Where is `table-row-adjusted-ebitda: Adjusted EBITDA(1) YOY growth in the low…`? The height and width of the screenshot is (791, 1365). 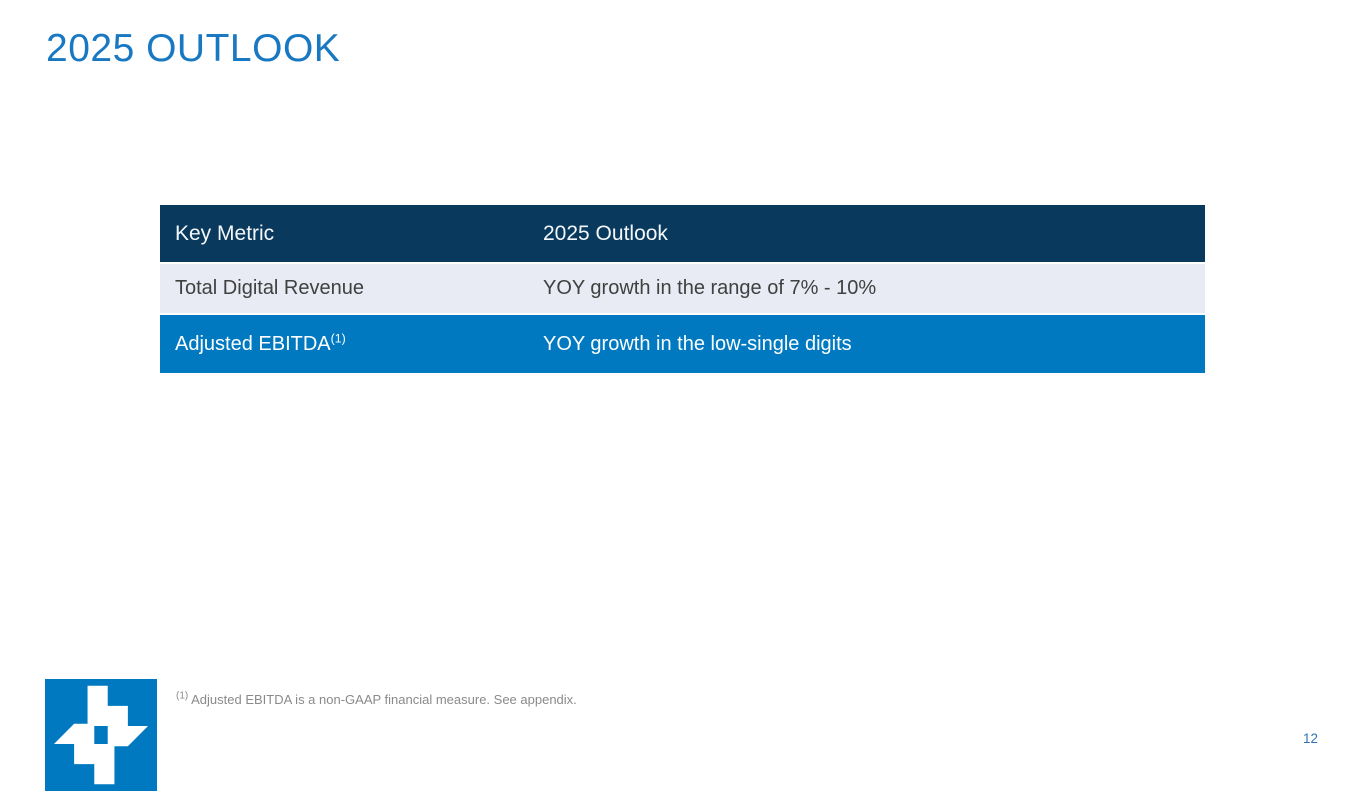 table-row-adjusted-ebitda: Adjusted EBITDA(1) YOY growth in the low… is located at coordinates (682, 344).